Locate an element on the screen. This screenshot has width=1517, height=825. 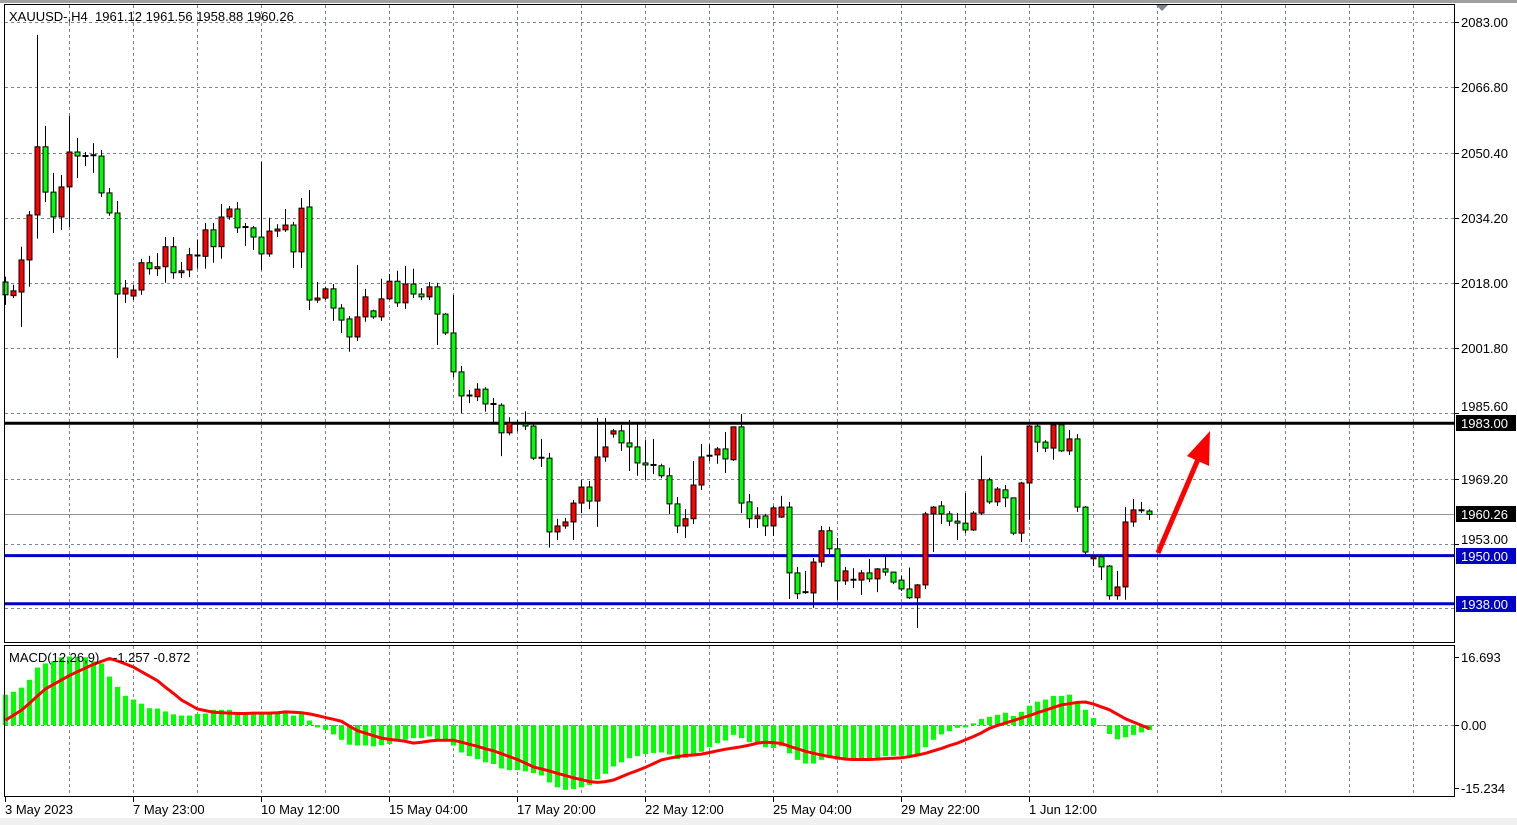
chart-shift-marker-icon is located at coordinates (1162, 8).